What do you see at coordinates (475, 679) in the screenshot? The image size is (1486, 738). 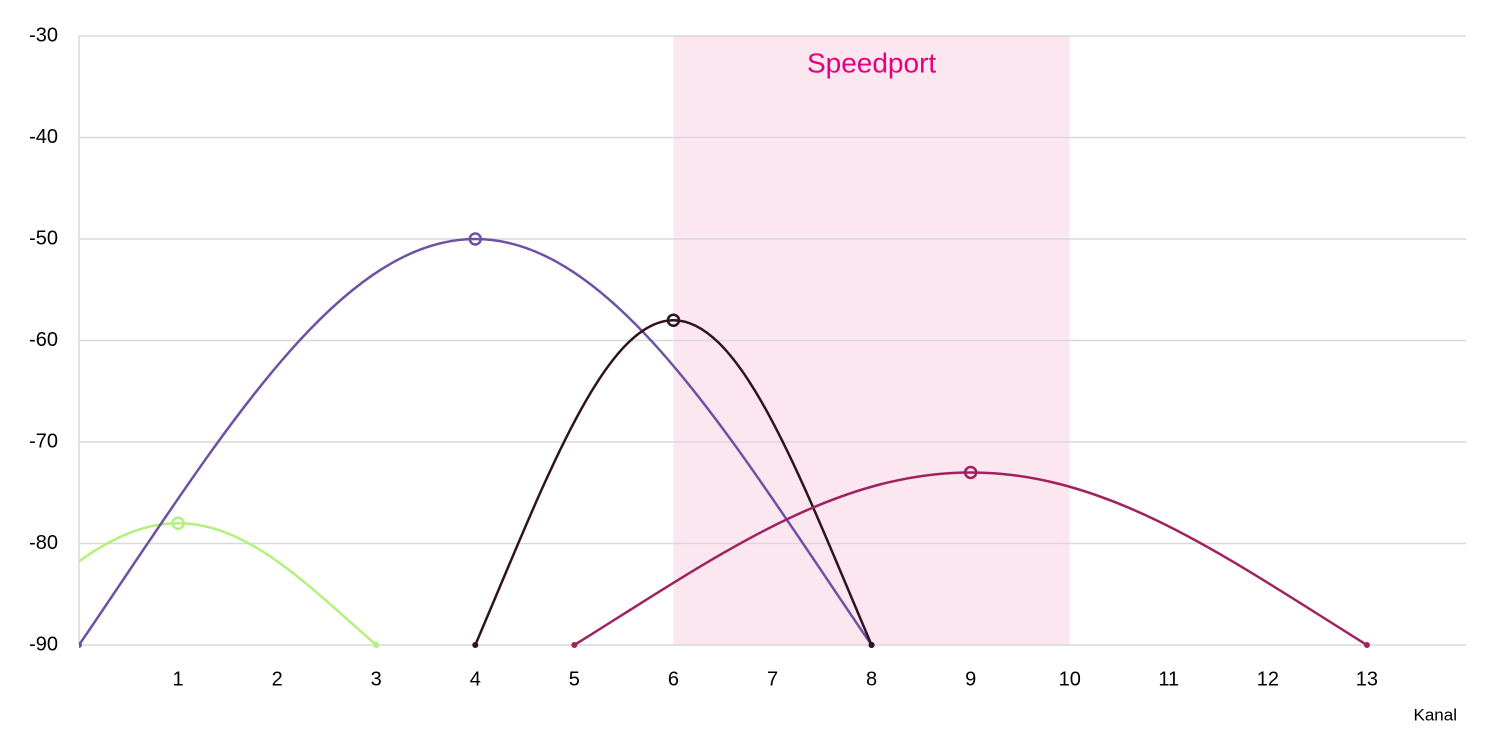 I see `x-tick-label: 4` at bounding box center [475, 679].